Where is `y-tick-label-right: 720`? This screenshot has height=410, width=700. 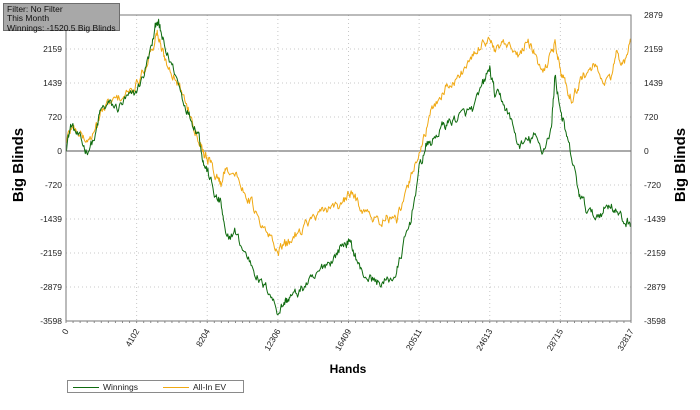 y-tick-label-right: 720 is located at coordinates (651, 117).